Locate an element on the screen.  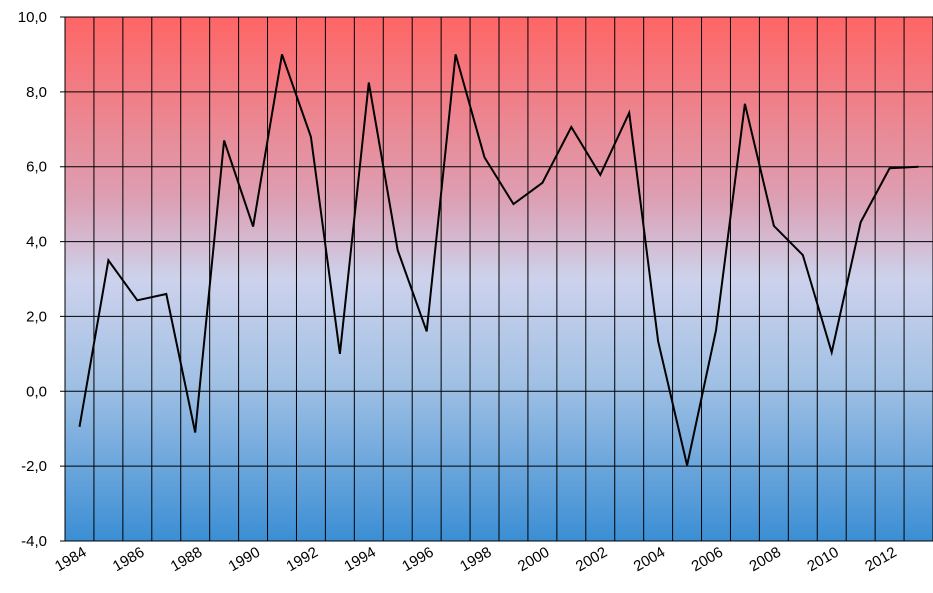
y-tick-label: 0,0 is located at coordinates (36, 391).